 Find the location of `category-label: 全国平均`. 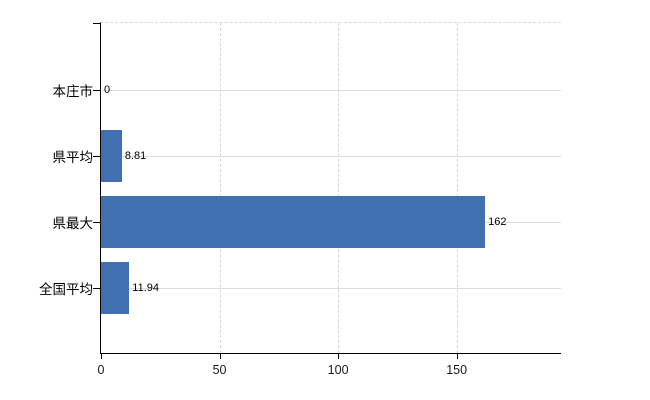

category-label: 全国平均 is located at coordinates (66, 289).